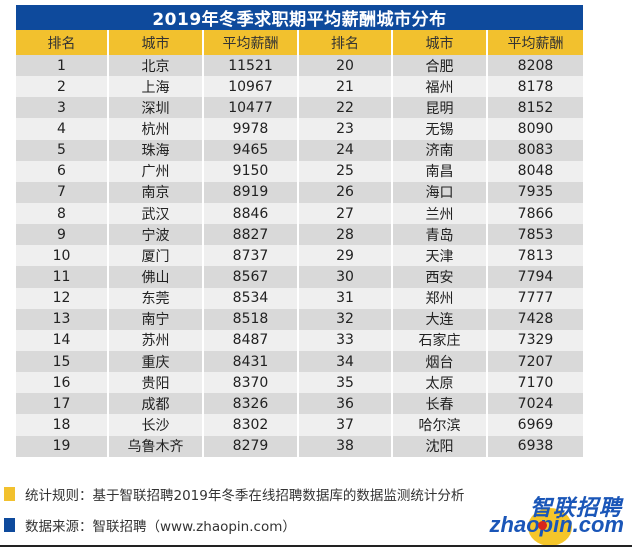  Describe the element at coordinates (156, 256) in the screenshot. I see `cell-city-left: 厦门` at that location.